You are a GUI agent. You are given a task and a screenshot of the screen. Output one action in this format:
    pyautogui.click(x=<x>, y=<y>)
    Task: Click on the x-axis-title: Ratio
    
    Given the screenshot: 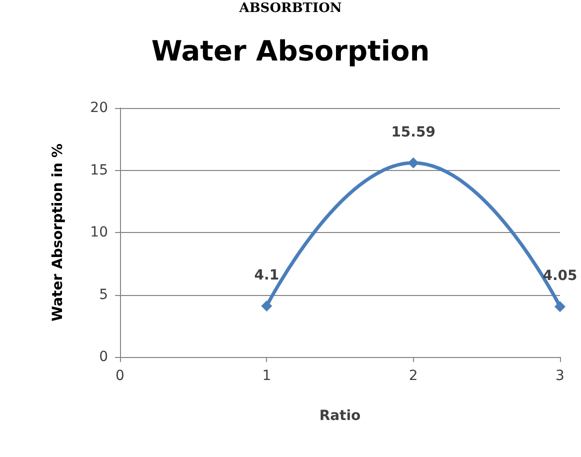 What is the action you would take?
    pyautogui.click(x=340, y=416)
    